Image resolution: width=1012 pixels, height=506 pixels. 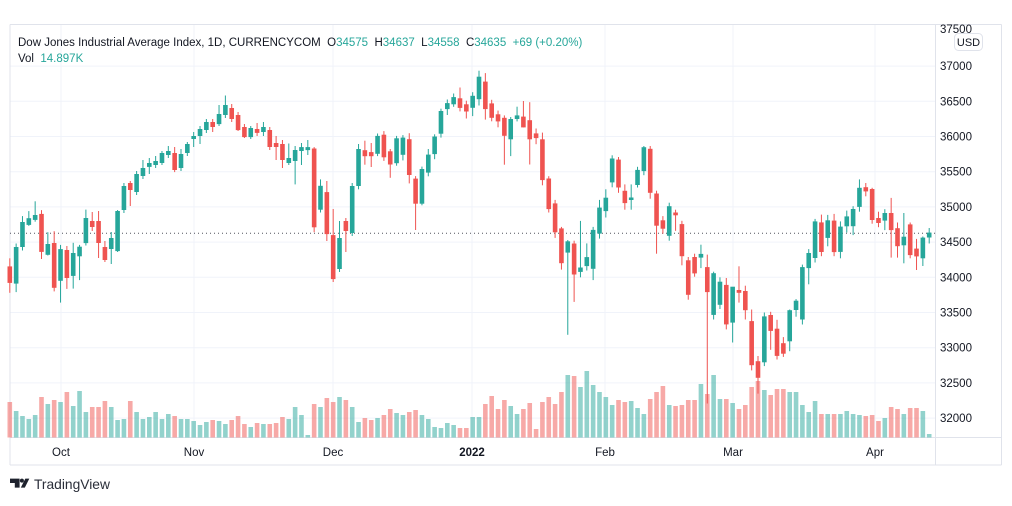 I want to click on svg-text: Vol 14.897K, so click(x=51, y=59).